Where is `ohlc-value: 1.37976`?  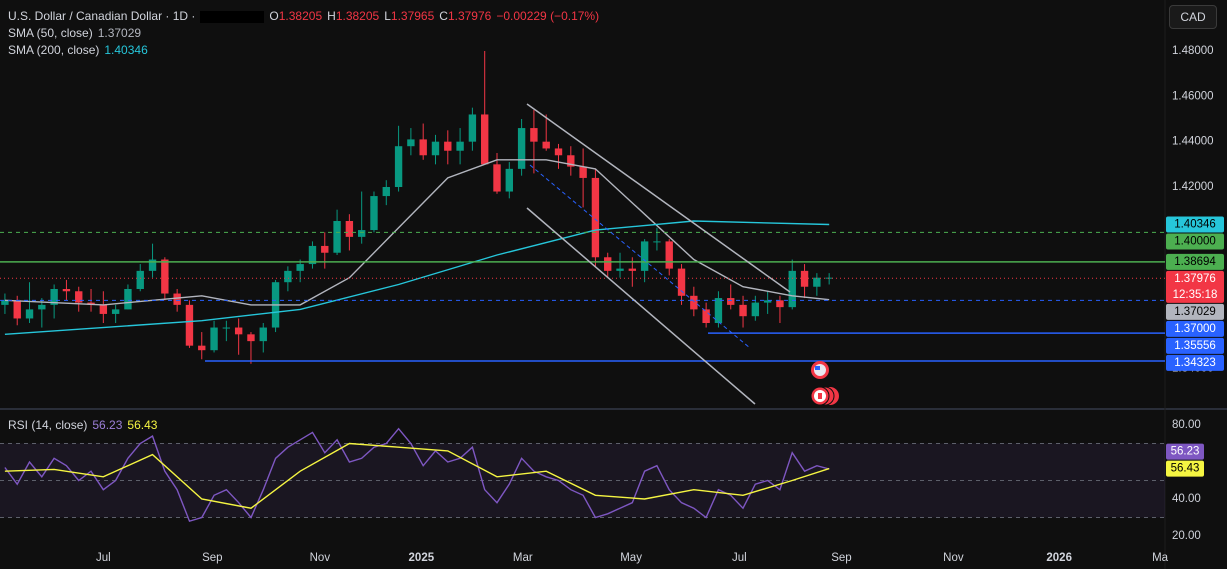
ohlc-value: 1.37976 is located at coordinates (469, 16).